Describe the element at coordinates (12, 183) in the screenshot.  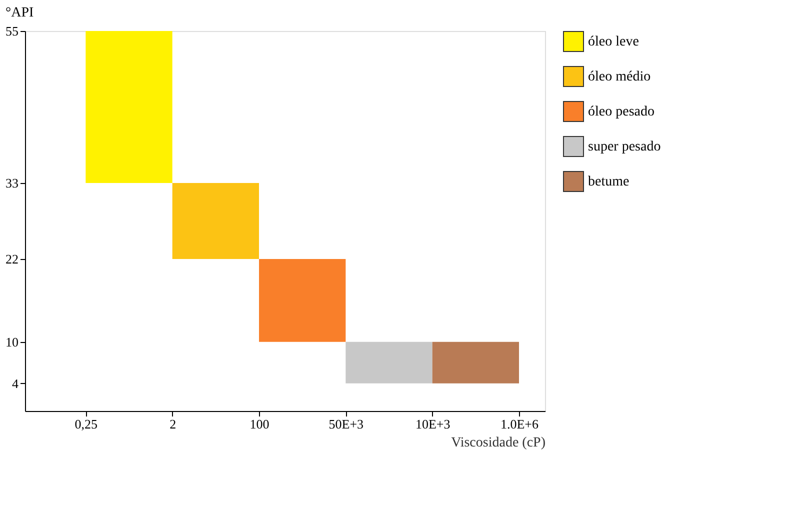
I see `y-tick-label: 33` at that location.